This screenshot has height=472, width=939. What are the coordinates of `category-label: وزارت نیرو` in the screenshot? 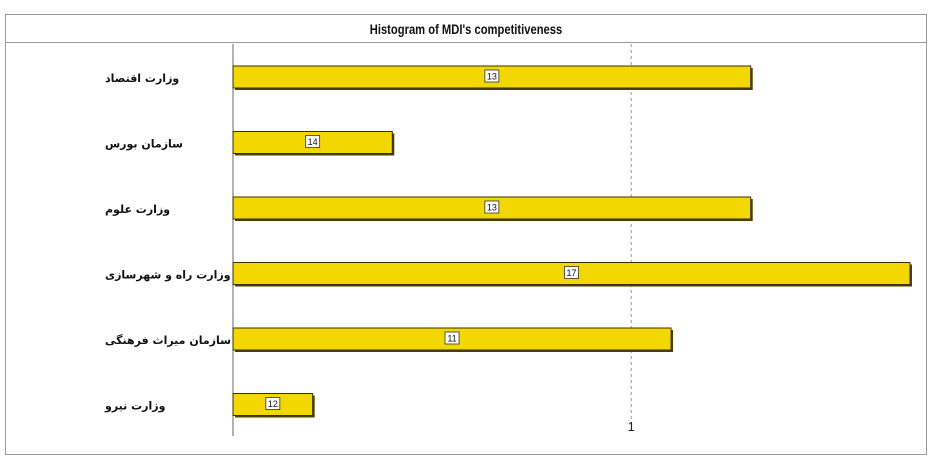 It's located at (135, 406).